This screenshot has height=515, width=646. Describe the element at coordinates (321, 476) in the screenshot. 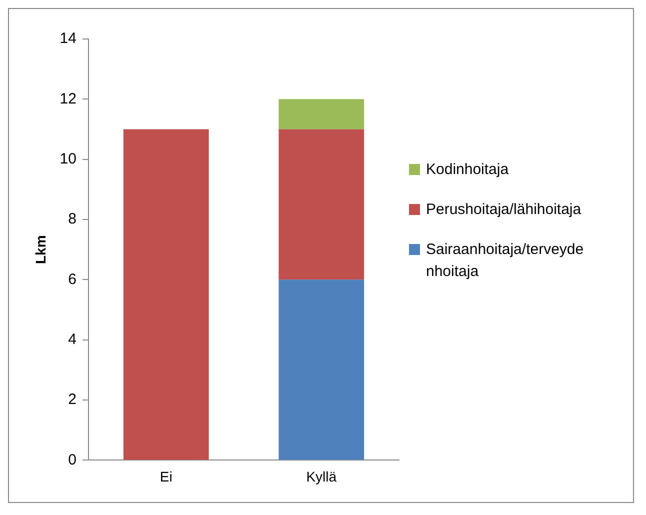

I see `x-tick-label: Kyllä` at that location.